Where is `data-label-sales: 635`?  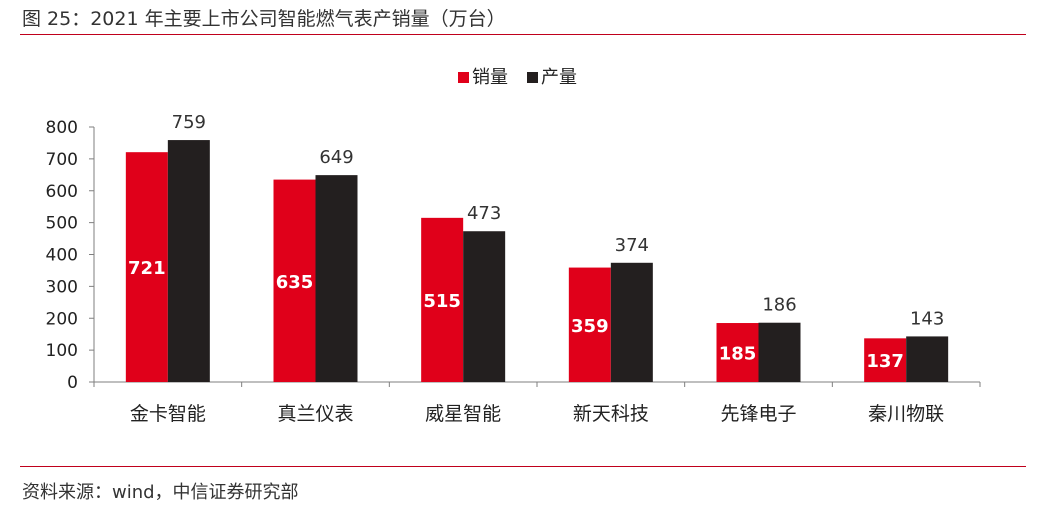 data-label-sales: 635 is located at coordinates (295, 282).